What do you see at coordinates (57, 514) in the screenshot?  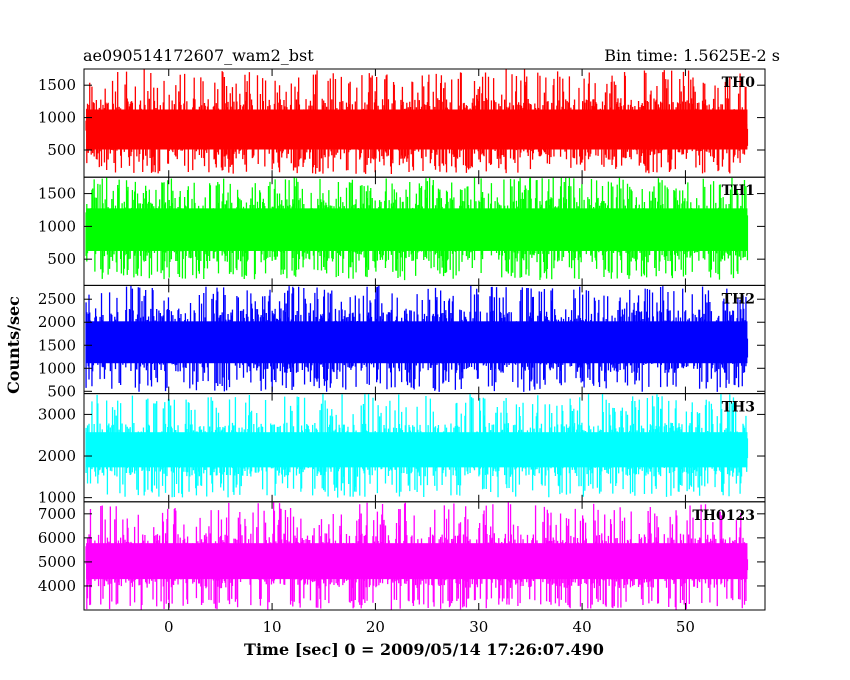 I see `y-tick-label-th0123: 7000` at bounding box center [57, 514].